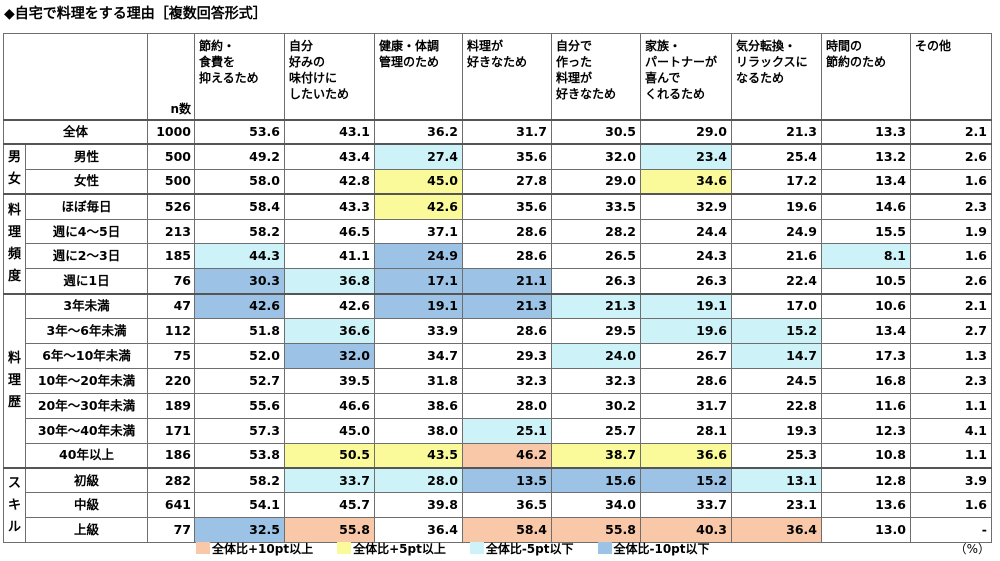 This screenshot has height=561, width=1000. Describe the element at coordinates (171, 131) in the screenshot. I see `n-cell: 1000` at that location.